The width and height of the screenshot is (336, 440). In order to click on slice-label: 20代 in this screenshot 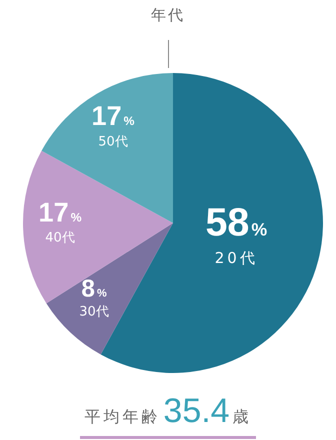, I will do `click(236, 258)`.